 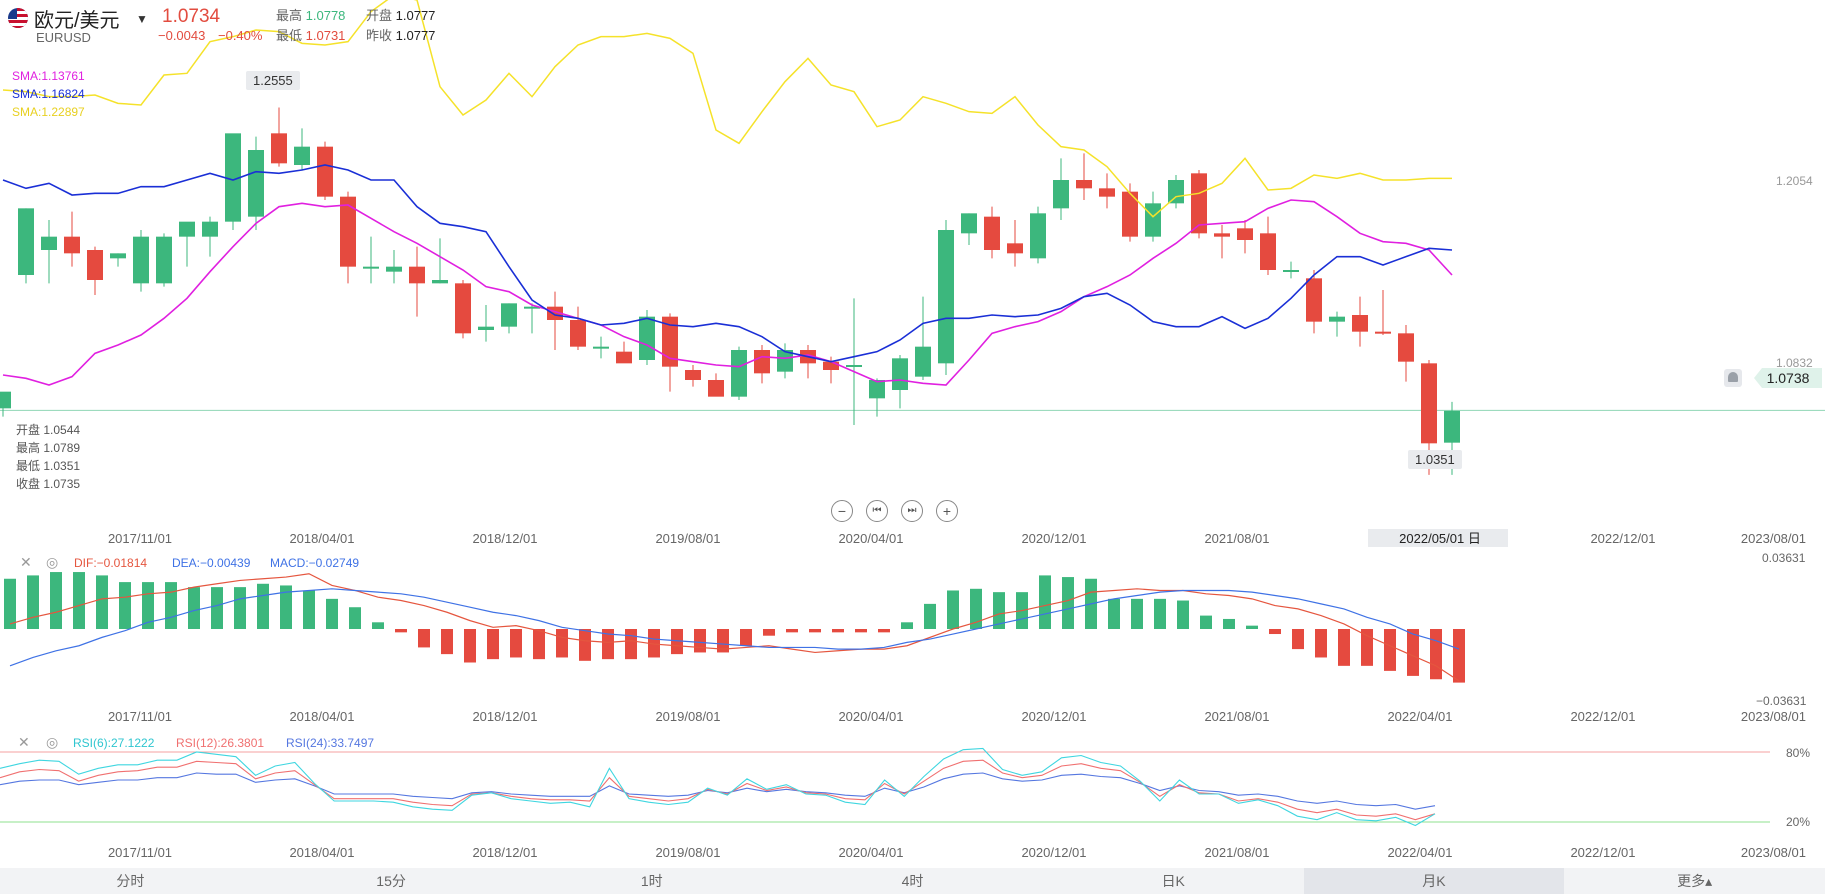 I want to click on tab-more: 更多▴, so click(x=1695, y=881).